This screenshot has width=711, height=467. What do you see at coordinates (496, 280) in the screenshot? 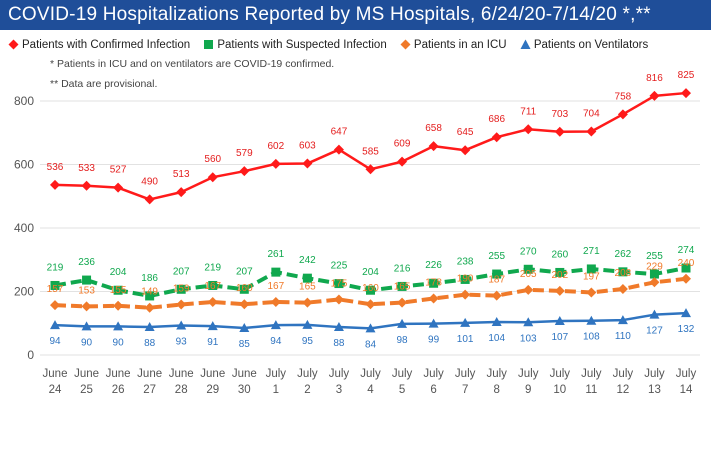
I see `data-label-icu: 187` at bounding box center [496, 280].